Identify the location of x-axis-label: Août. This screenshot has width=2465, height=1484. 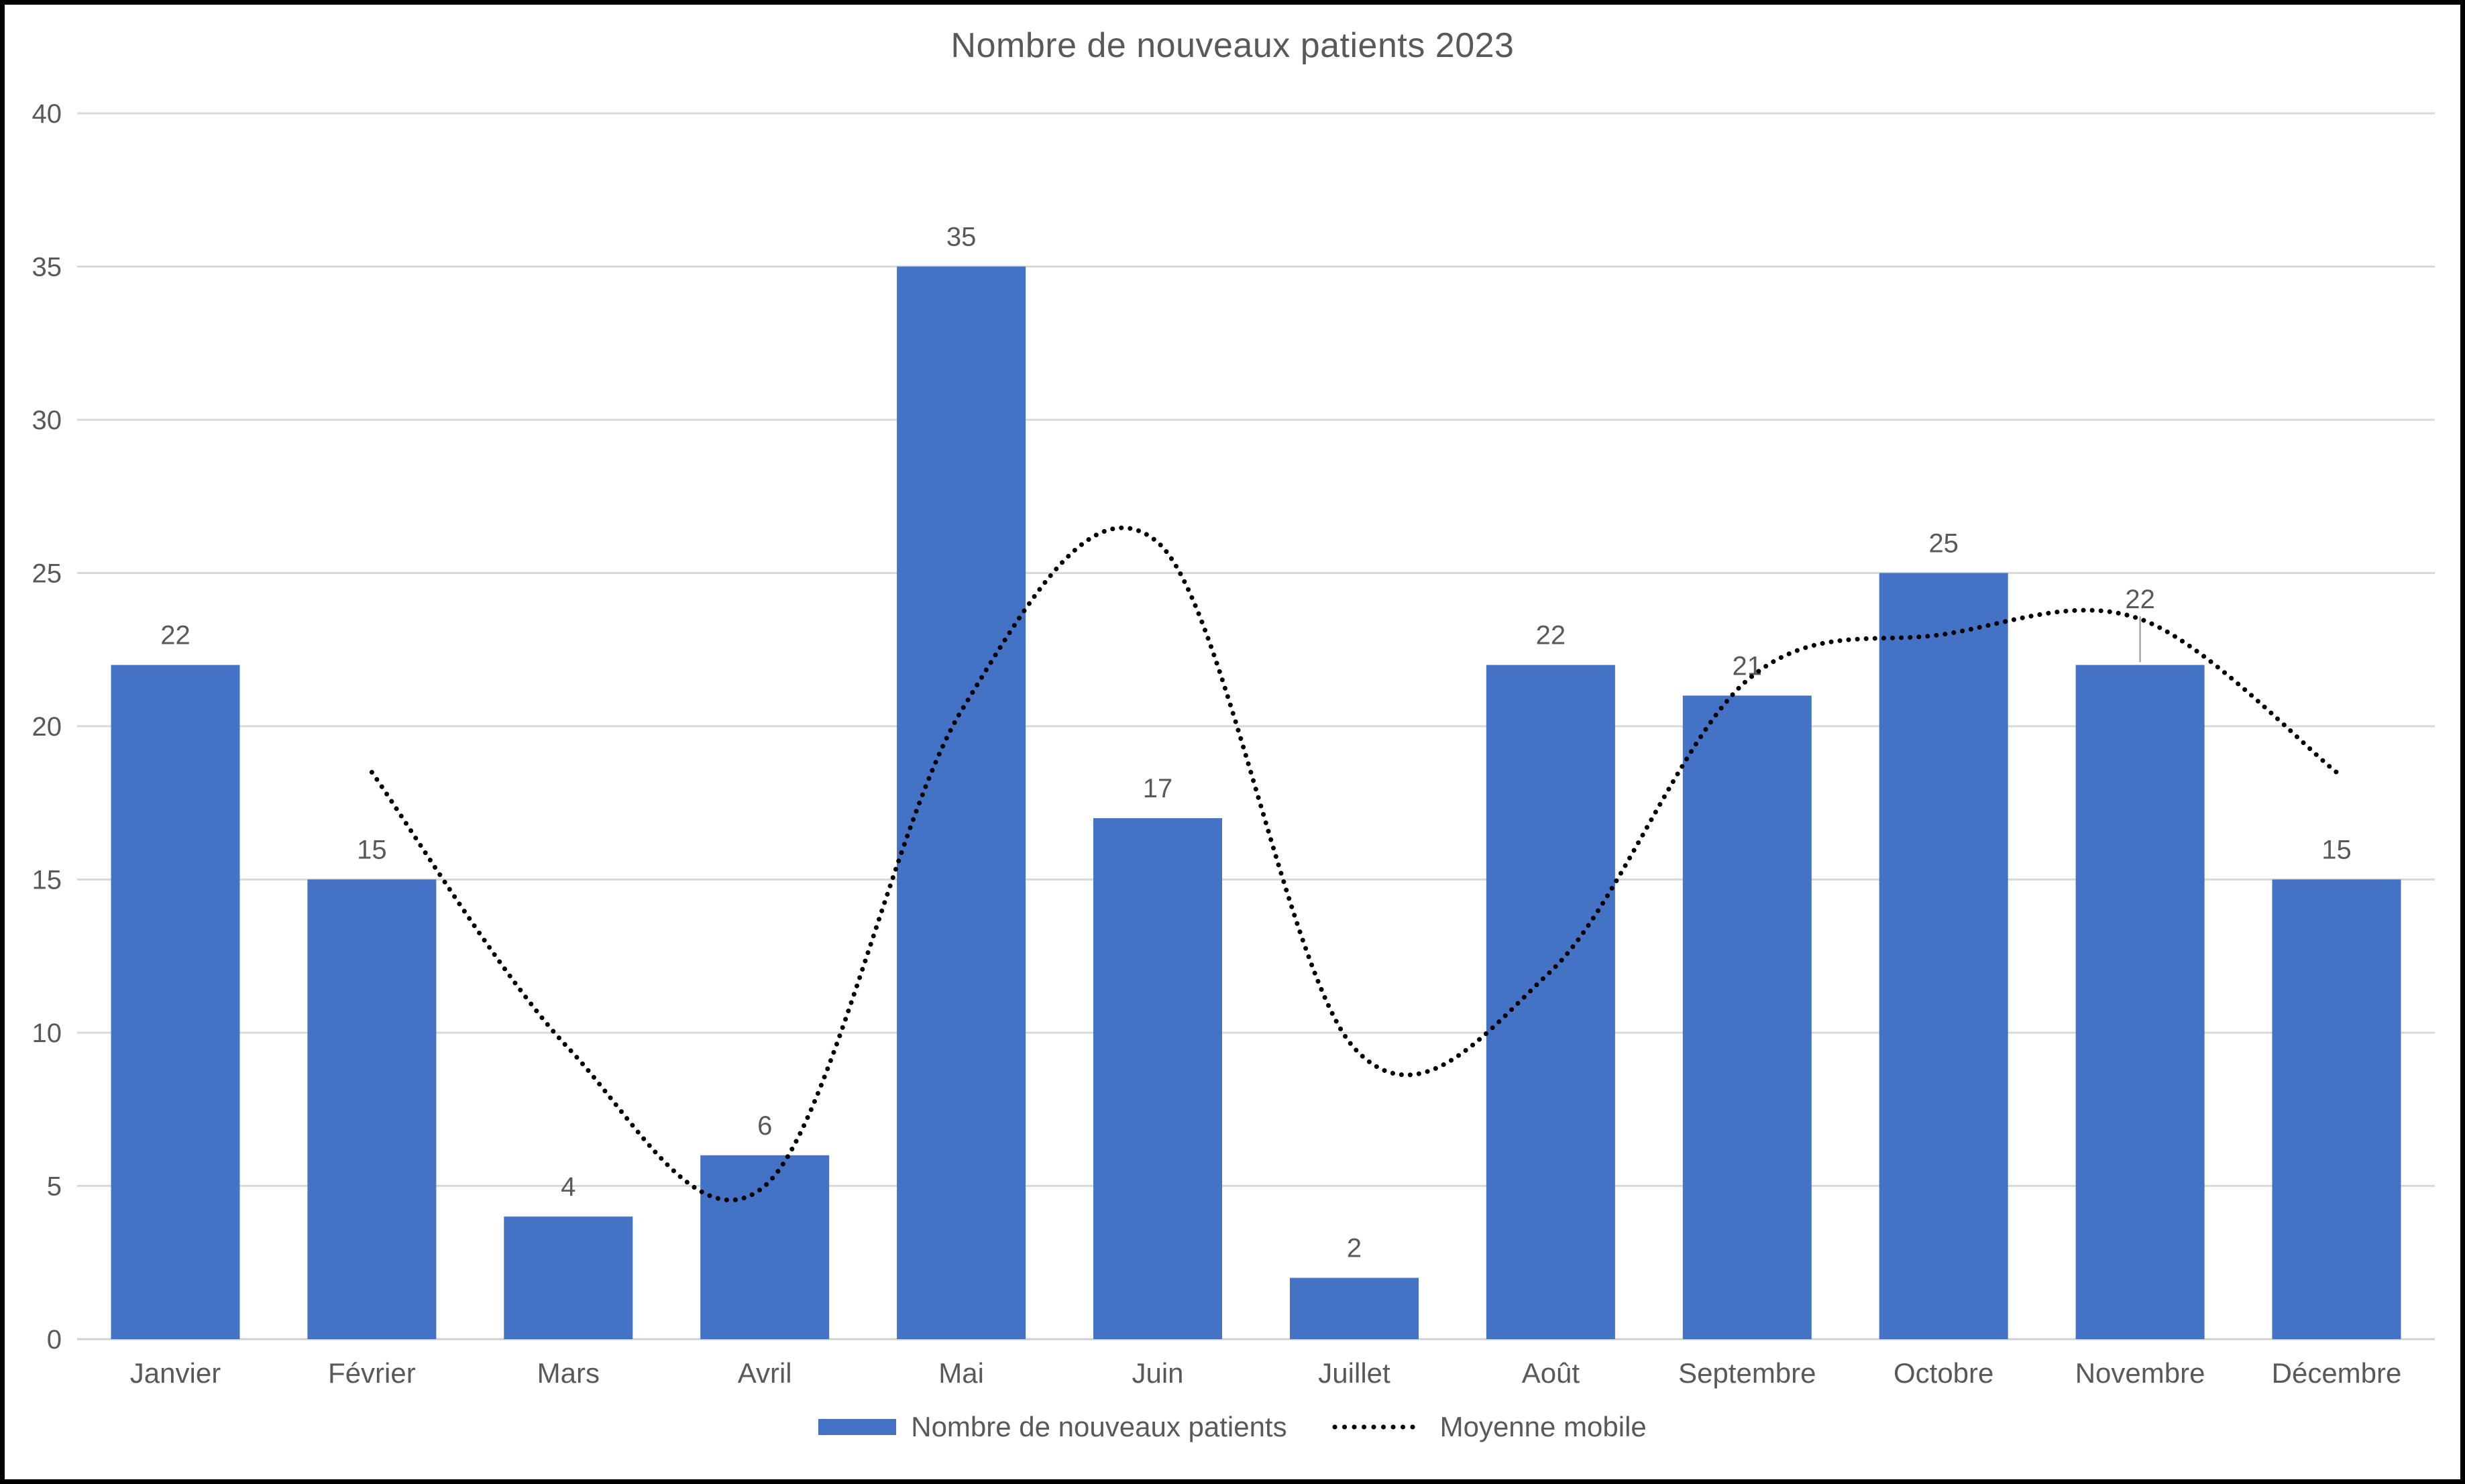
(1551, 1373).